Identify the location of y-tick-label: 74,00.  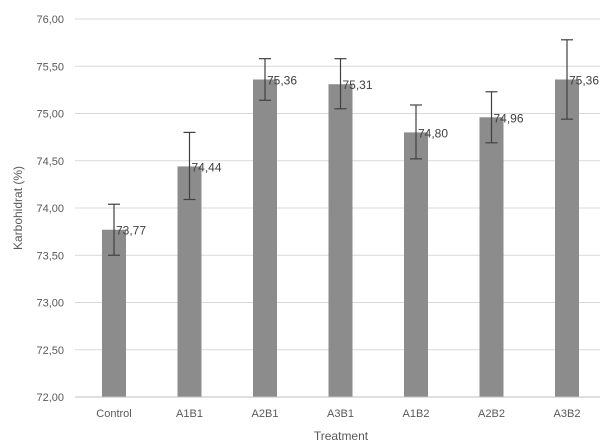
(50, 209).